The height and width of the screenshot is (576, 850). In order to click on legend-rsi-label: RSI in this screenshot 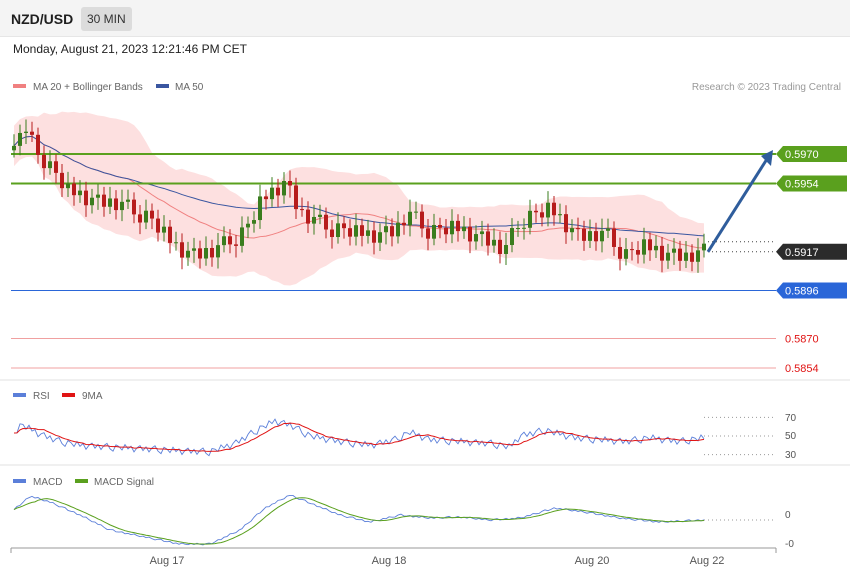, I will do `click(41, 396)`.